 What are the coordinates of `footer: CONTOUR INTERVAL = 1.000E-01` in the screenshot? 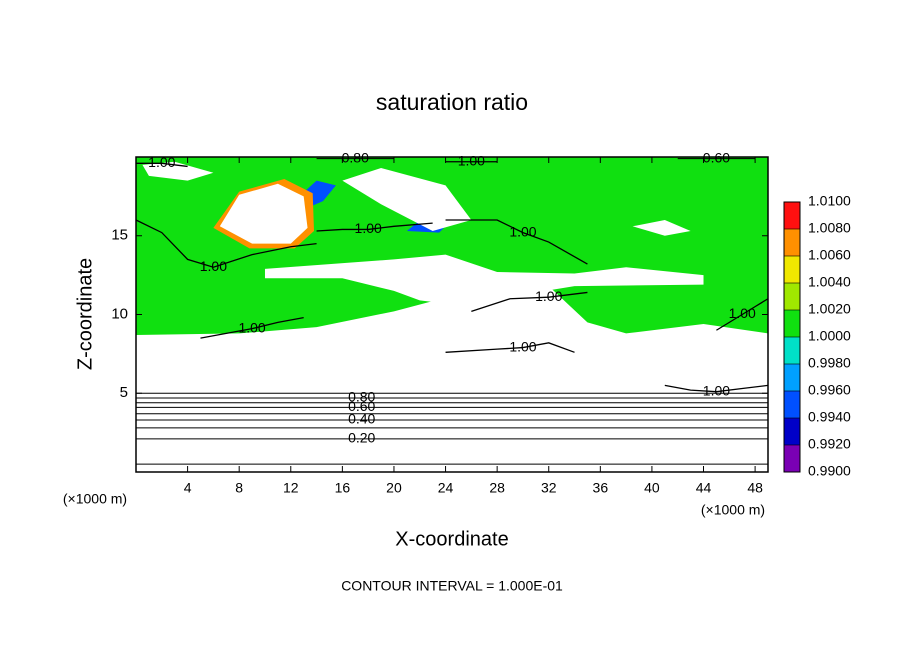 It's located at (452, 586).